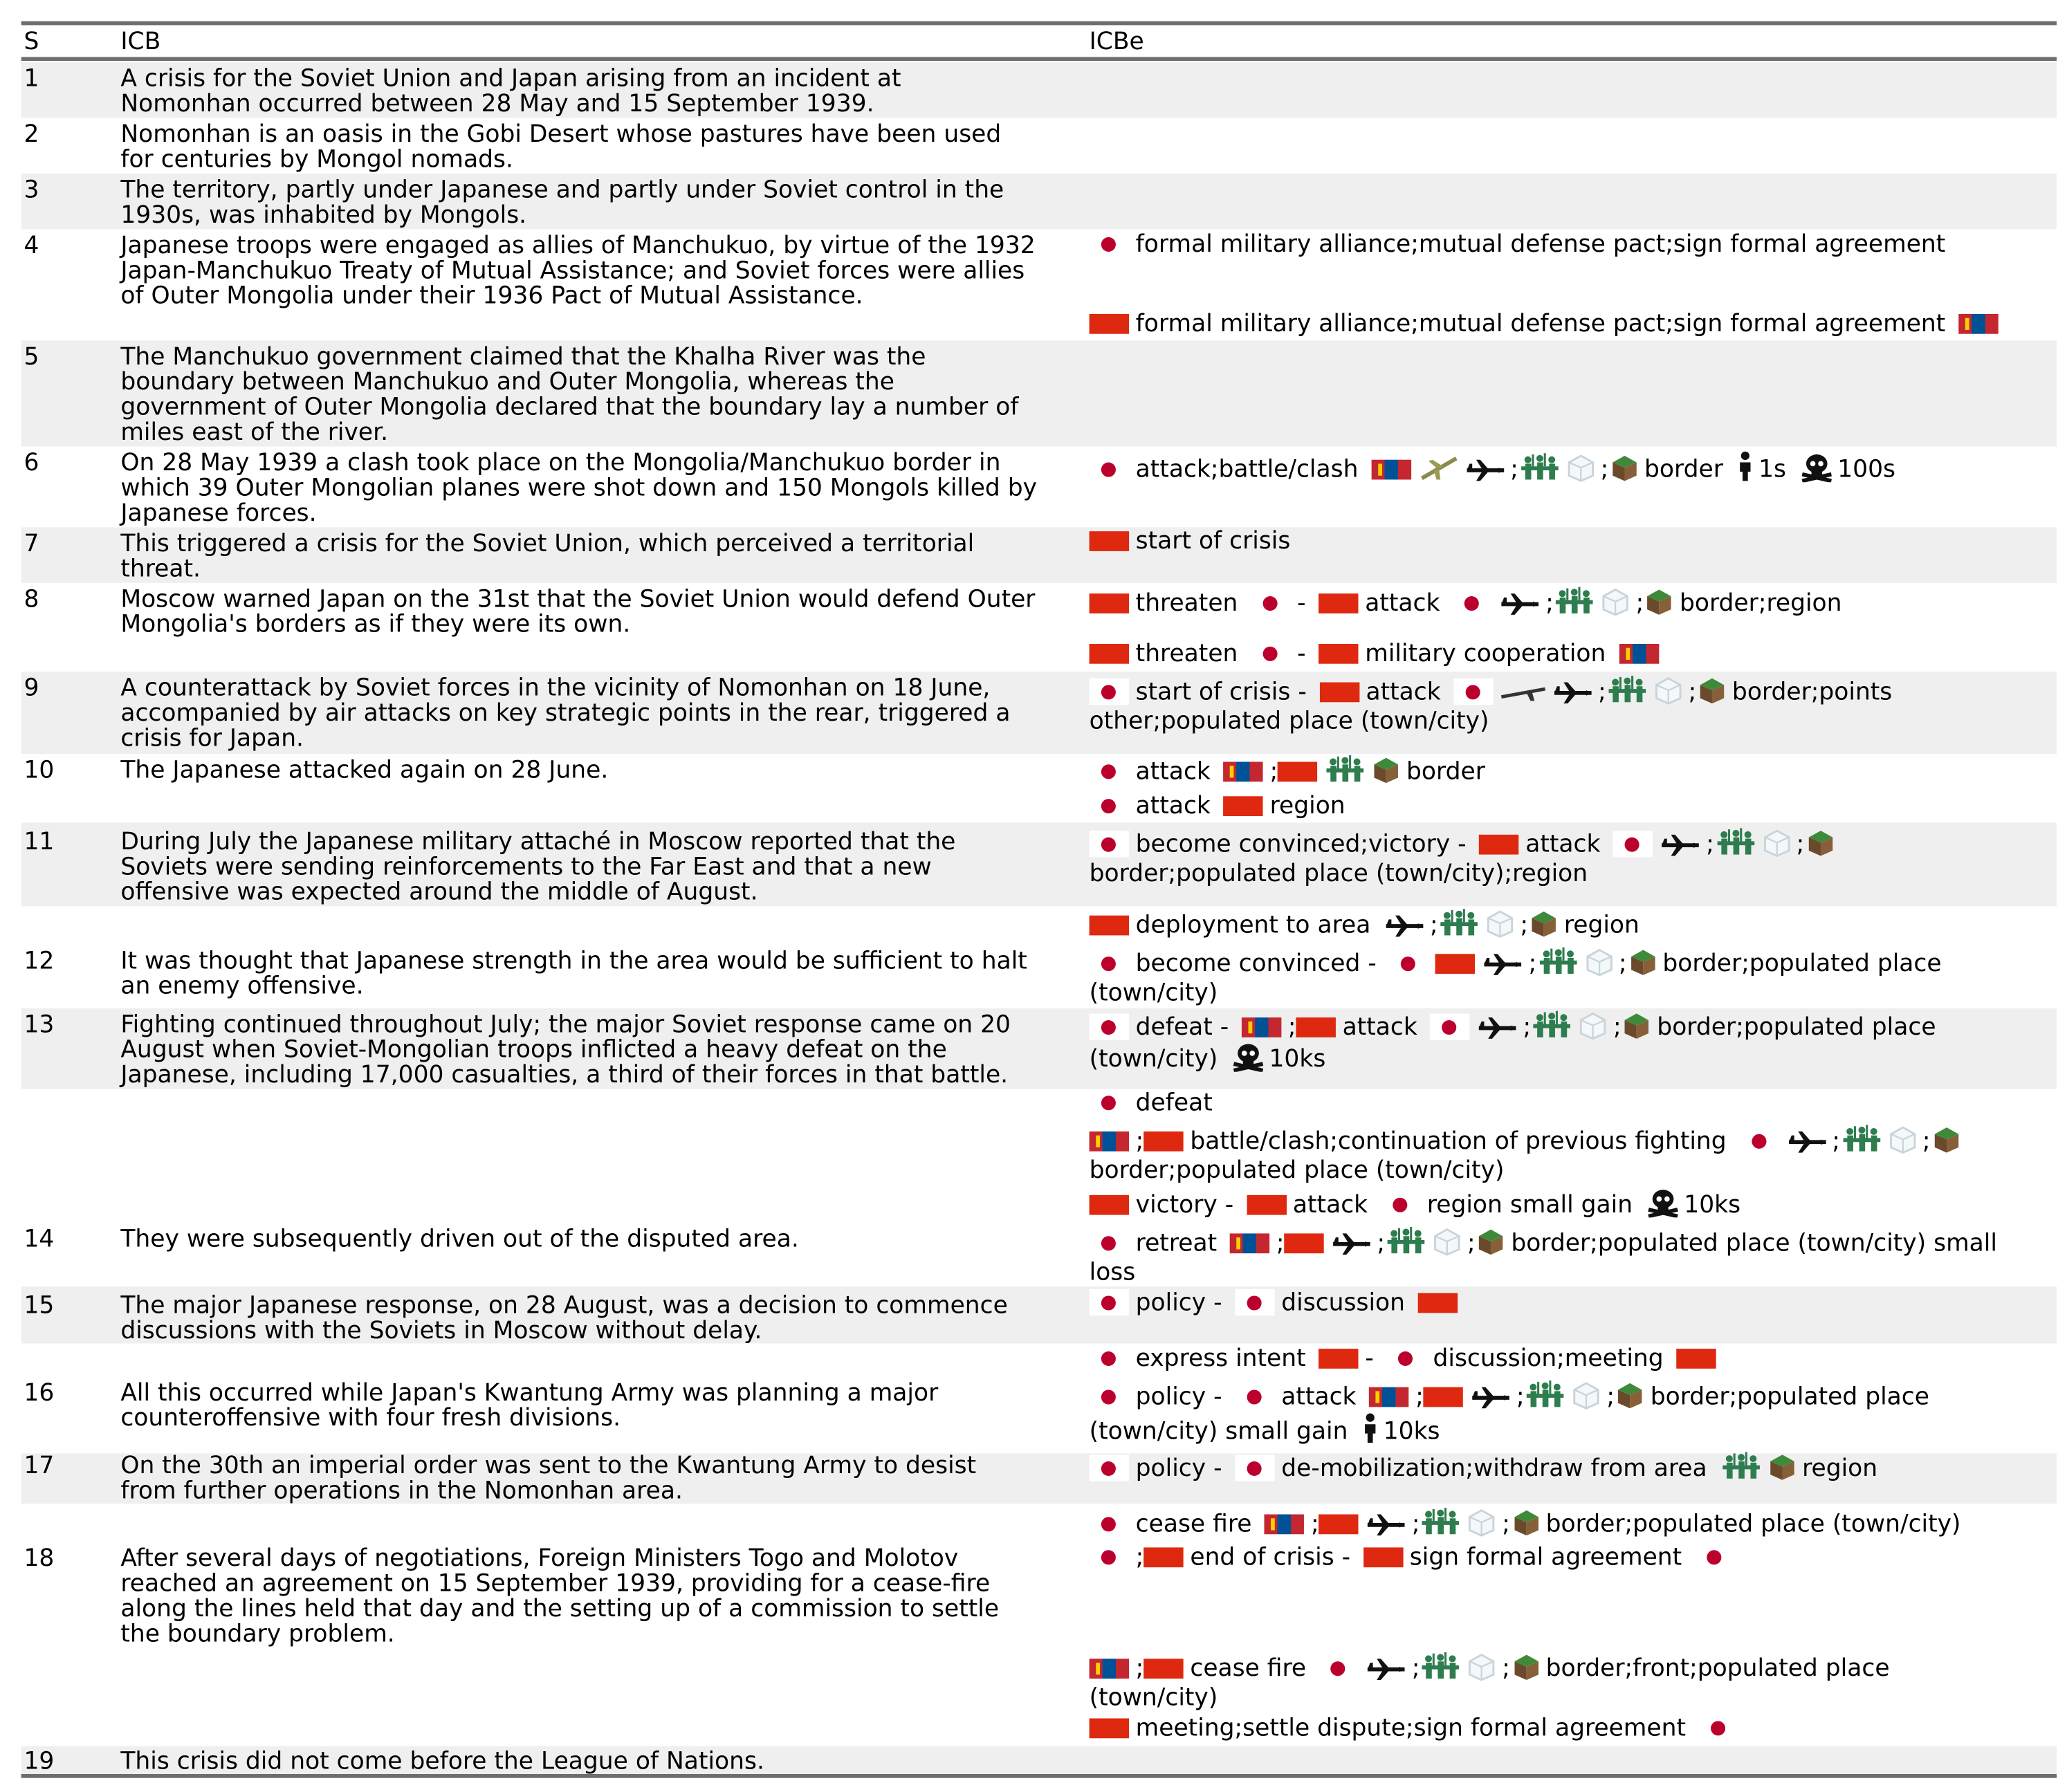 This screenshot has height=1792, width=2067. I want to click on row-number: 16, so click(40, 1393).